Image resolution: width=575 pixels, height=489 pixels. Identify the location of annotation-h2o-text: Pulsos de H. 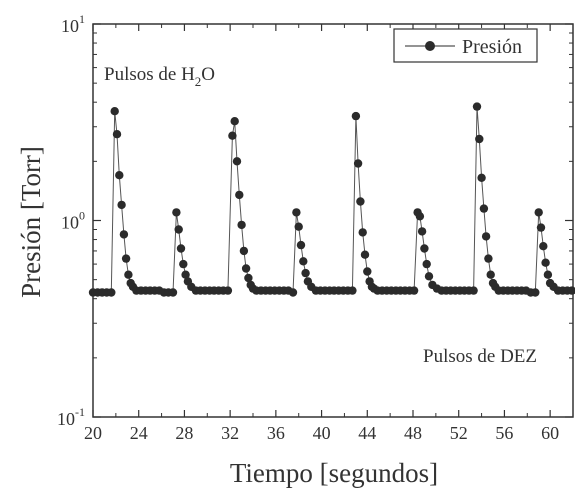
(149, 74).